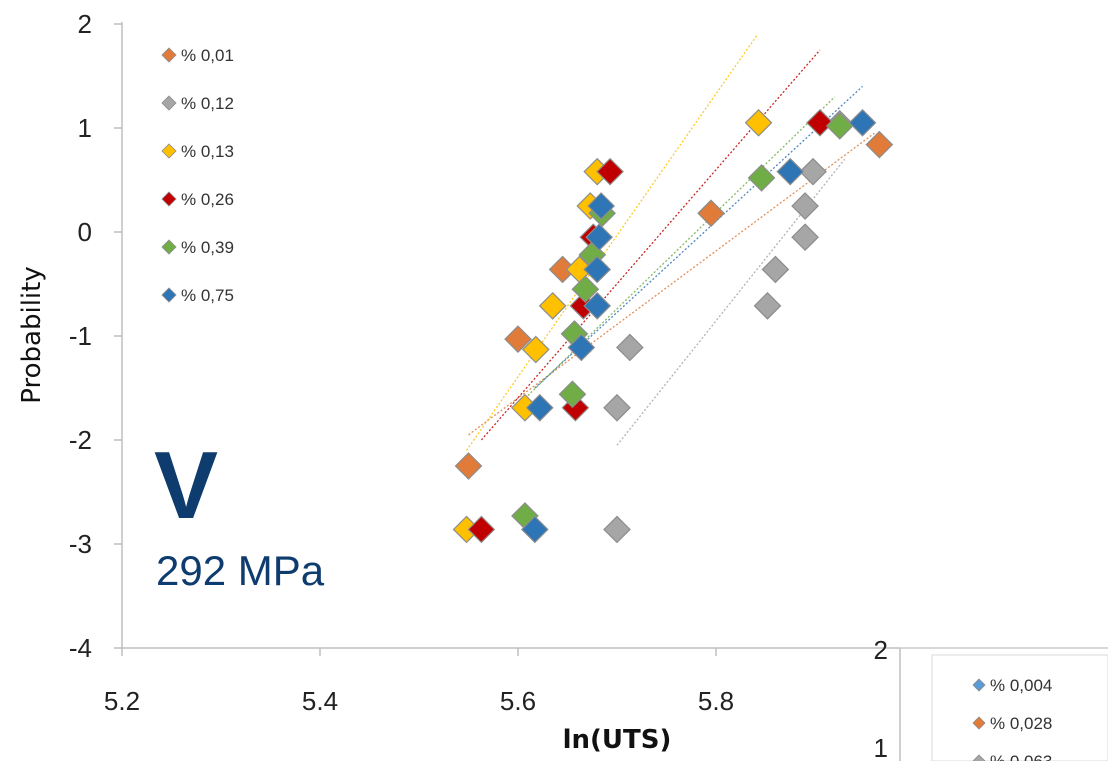 This screenshot has width=1108, height=761. Describe the element at coordinates (518, 701) in the screenshot. I see `x-tick-label: 5.6` at that location.